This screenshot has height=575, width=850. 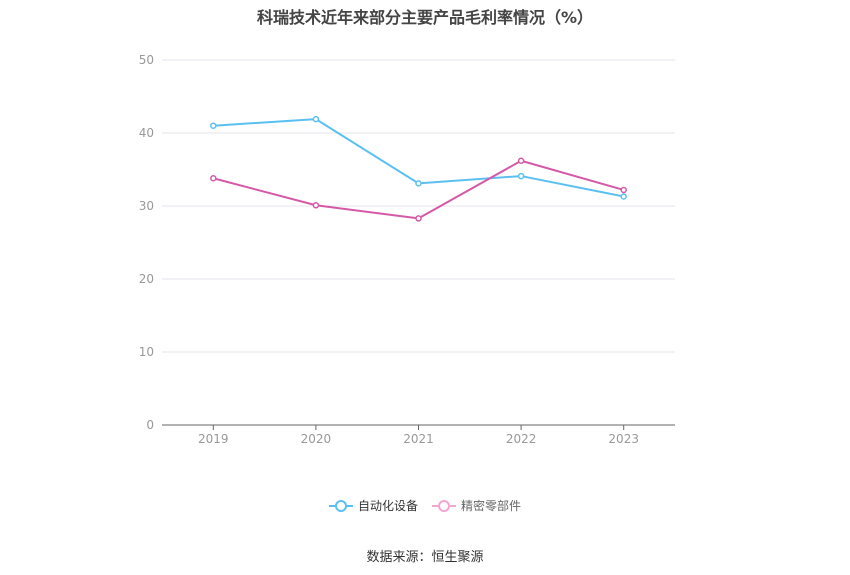 What do you see at coordinates (425, 557) in the screenshot?
I see `data-source-note: 数据来源：恒生聚源` at bounding box center [425, 557].